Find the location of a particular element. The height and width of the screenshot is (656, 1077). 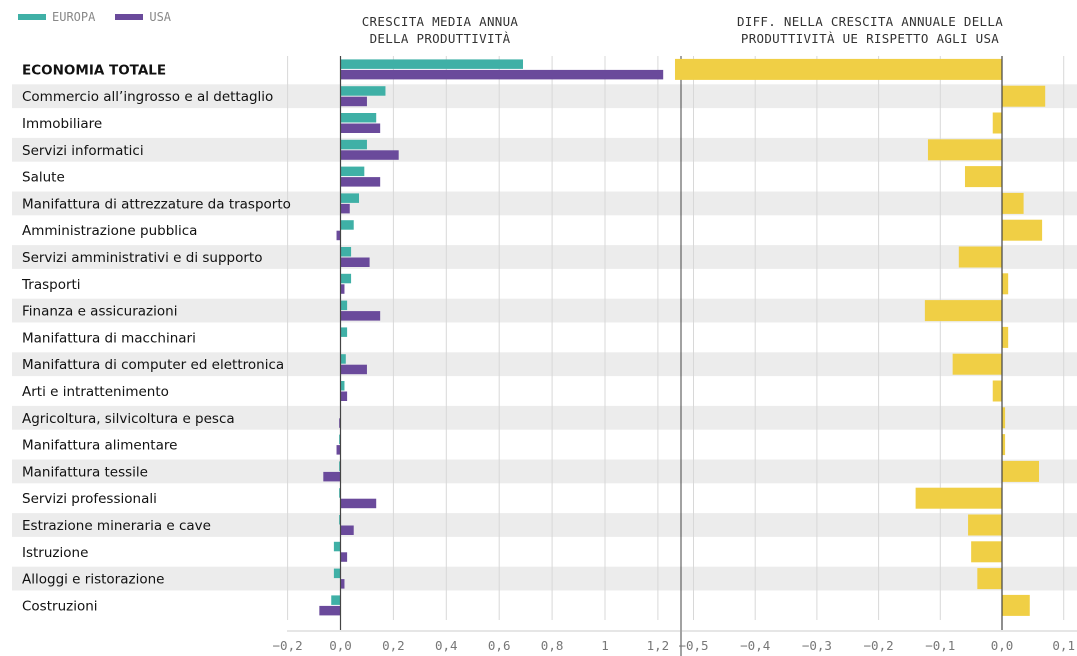

right-x-tick-label: −0,5 is located at coordinates (693, 645).